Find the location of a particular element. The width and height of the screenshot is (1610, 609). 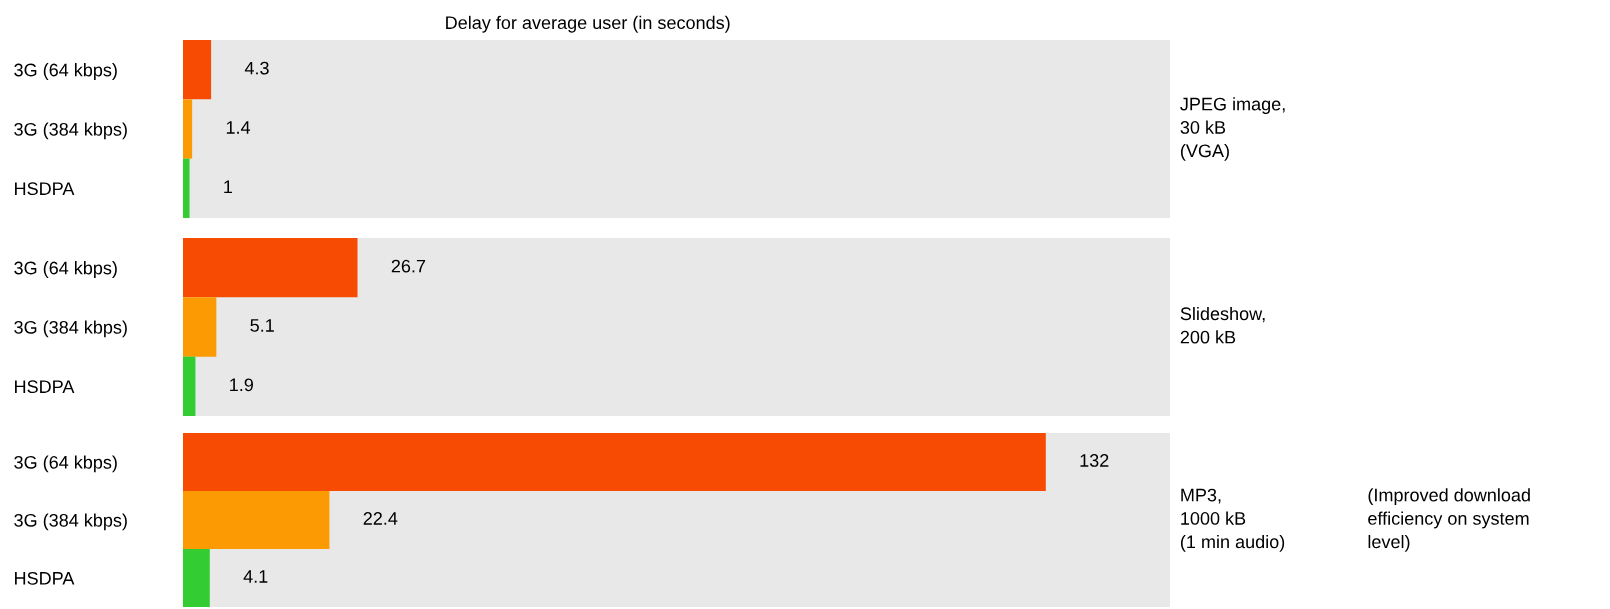

data-label: 1 is located at coordinates (228, 186).